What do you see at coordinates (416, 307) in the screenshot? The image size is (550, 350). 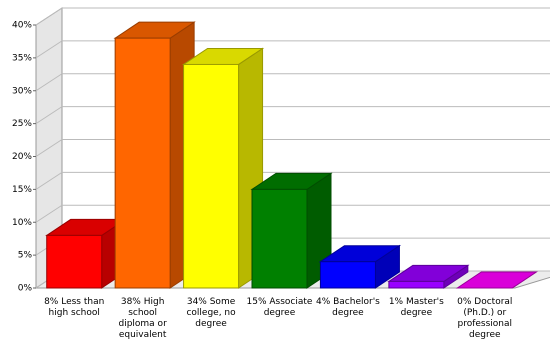 I see `x-tick-label: 1% Master's degree` at bounding box center [416, 307].